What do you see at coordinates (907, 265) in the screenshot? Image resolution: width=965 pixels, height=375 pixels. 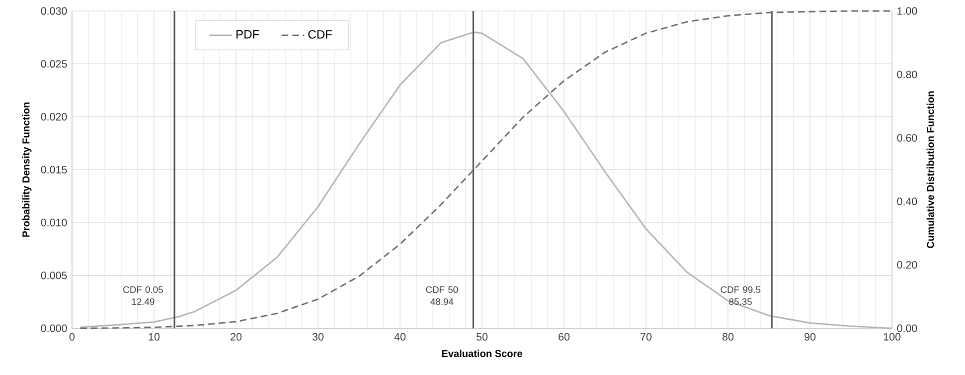 I see `y2-tick-label: 0.20` at bounding box center [907, 265].